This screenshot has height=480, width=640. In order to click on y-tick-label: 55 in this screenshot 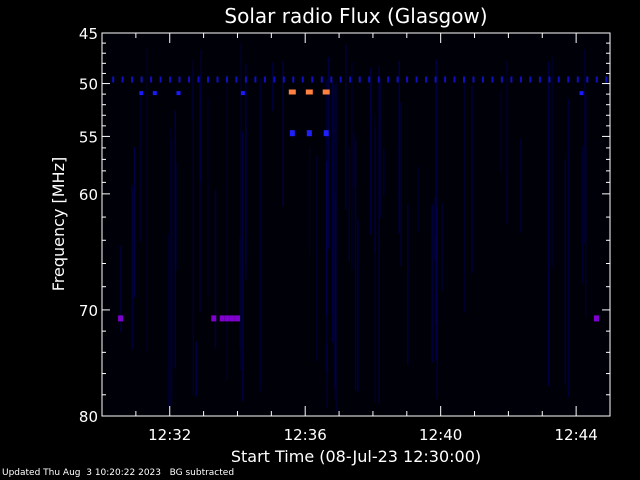, I will do `click(88, 137)`.